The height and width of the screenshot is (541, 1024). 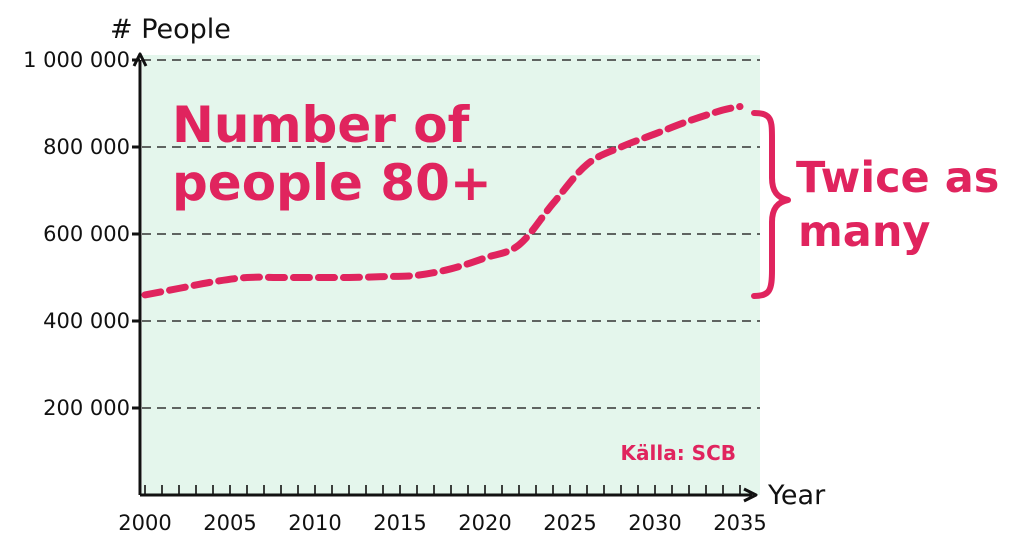 I want to click on y-tick-label: 600 000, so click(x=86, y=234).